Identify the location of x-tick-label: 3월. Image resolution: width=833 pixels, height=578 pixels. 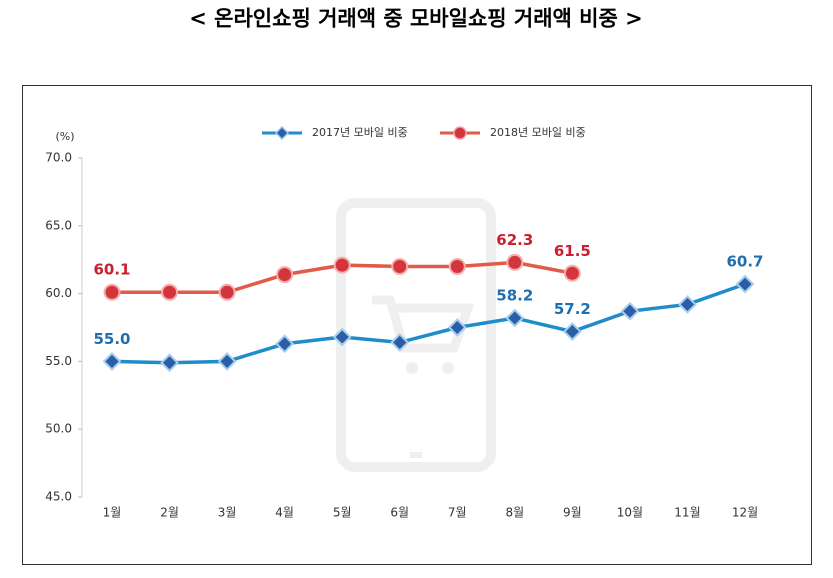
(227, 513).